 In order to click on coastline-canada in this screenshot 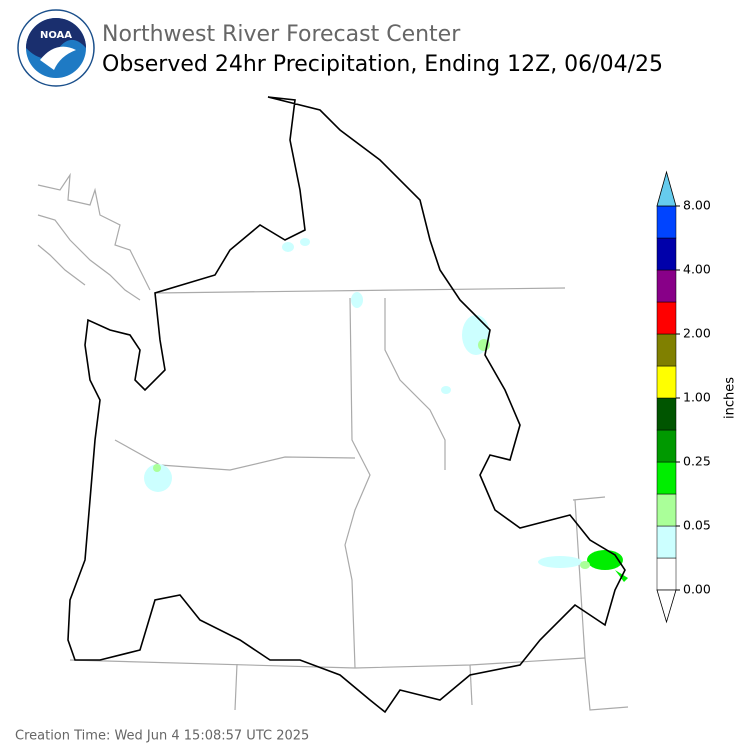, I will do `click(94, 236)`.